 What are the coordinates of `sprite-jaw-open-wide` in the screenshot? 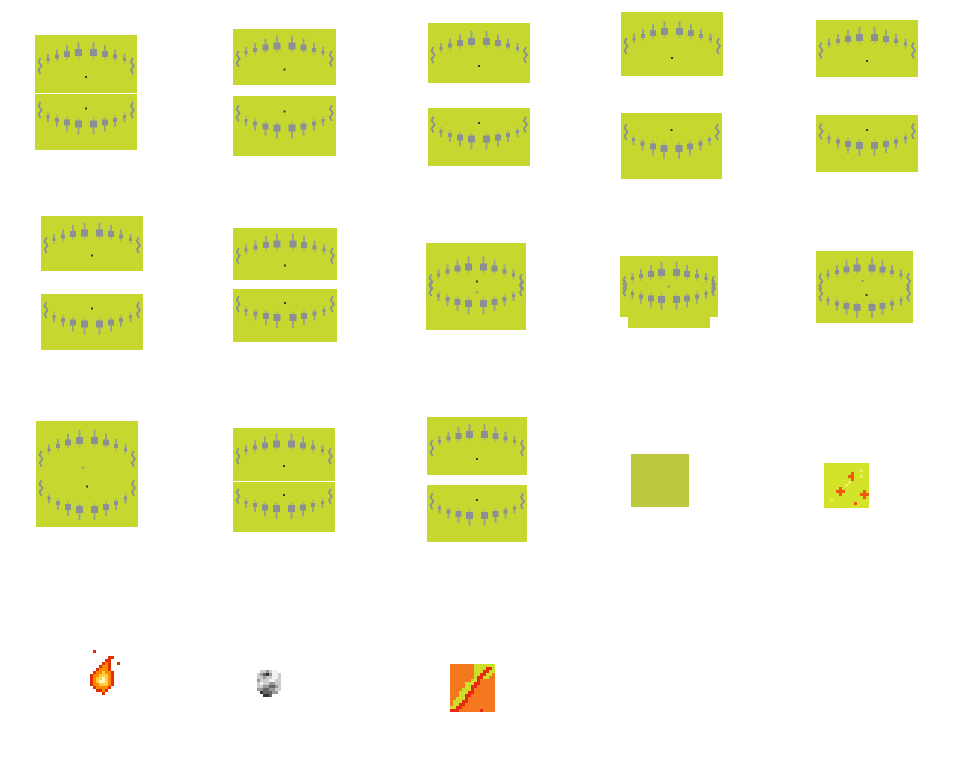 It's located at (87, 474).